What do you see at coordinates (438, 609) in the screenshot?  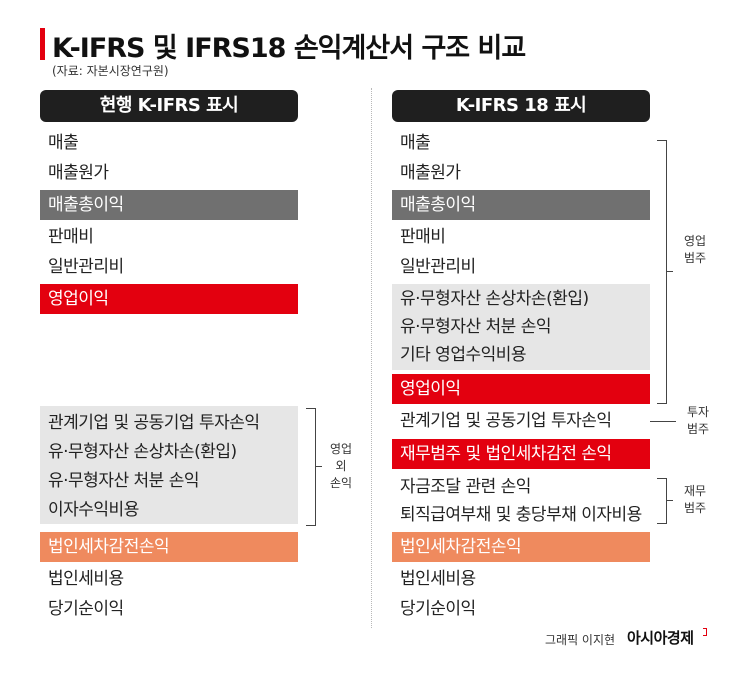 I see `right-item-net-income: 당기순이익` at bounding box center [438, 609].